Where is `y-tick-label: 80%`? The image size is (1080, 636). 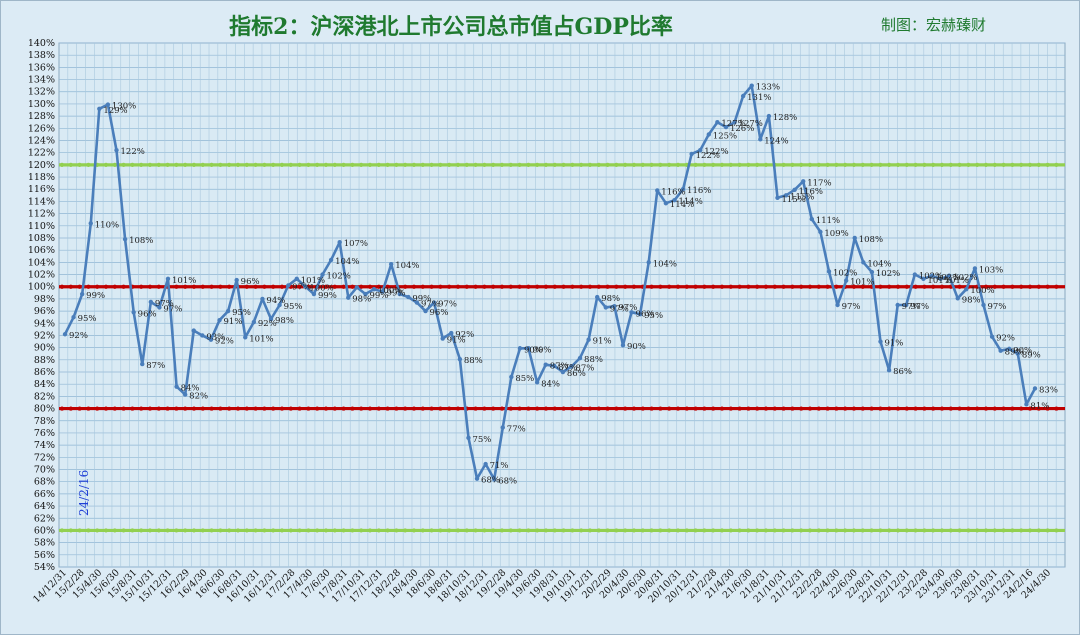
y-tick-label: 80% is located at coordinates (44, 409).